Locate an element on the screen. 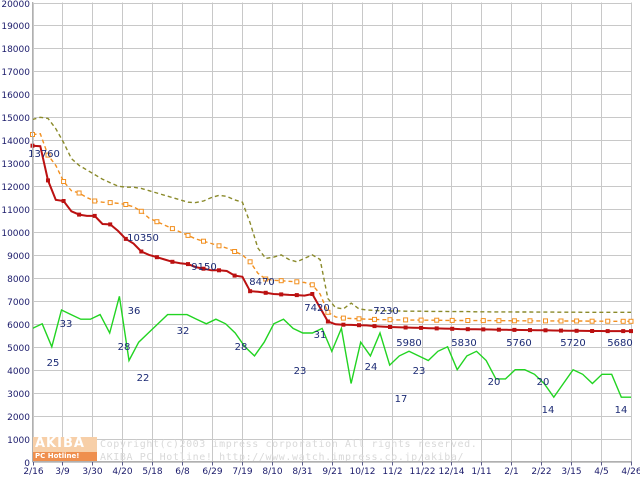 Image resolution: width=640 pixels, height=480 pixels. shop-count-value-label: 14 is located at coordinates (548, 410).